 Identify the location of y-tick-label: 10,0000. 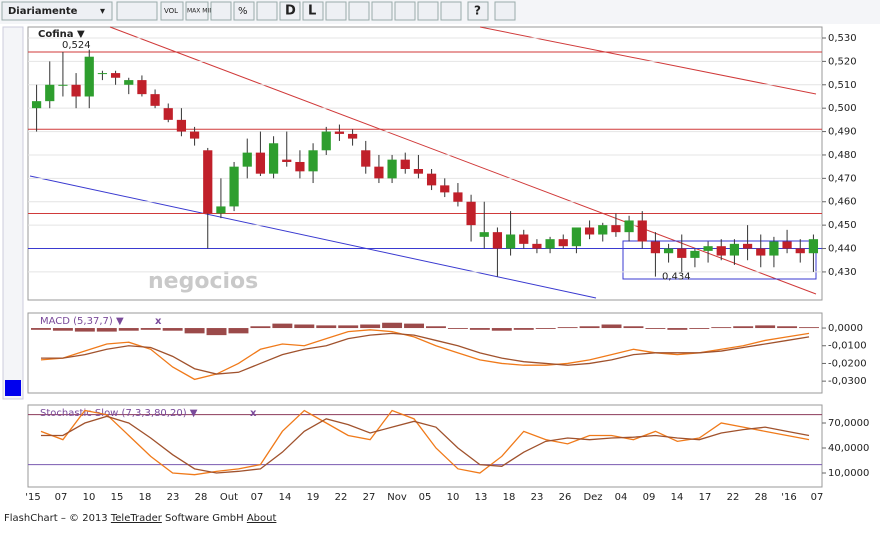
(848, 473).